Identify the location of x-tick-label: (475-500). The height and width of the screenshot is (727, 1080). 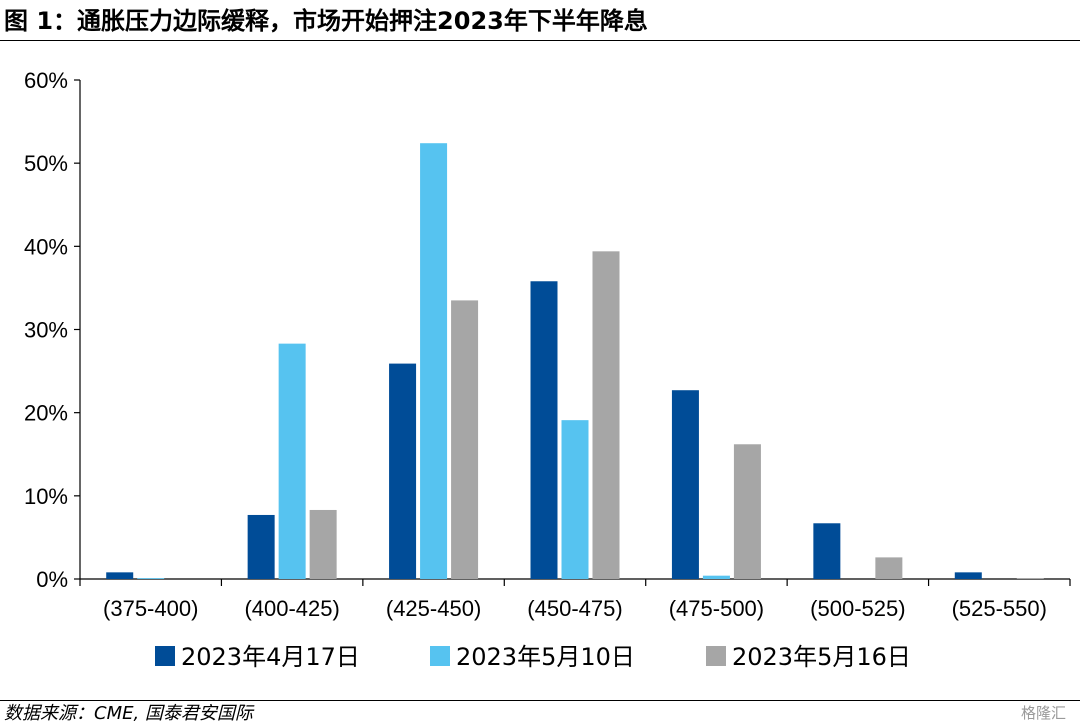
(716, 608).